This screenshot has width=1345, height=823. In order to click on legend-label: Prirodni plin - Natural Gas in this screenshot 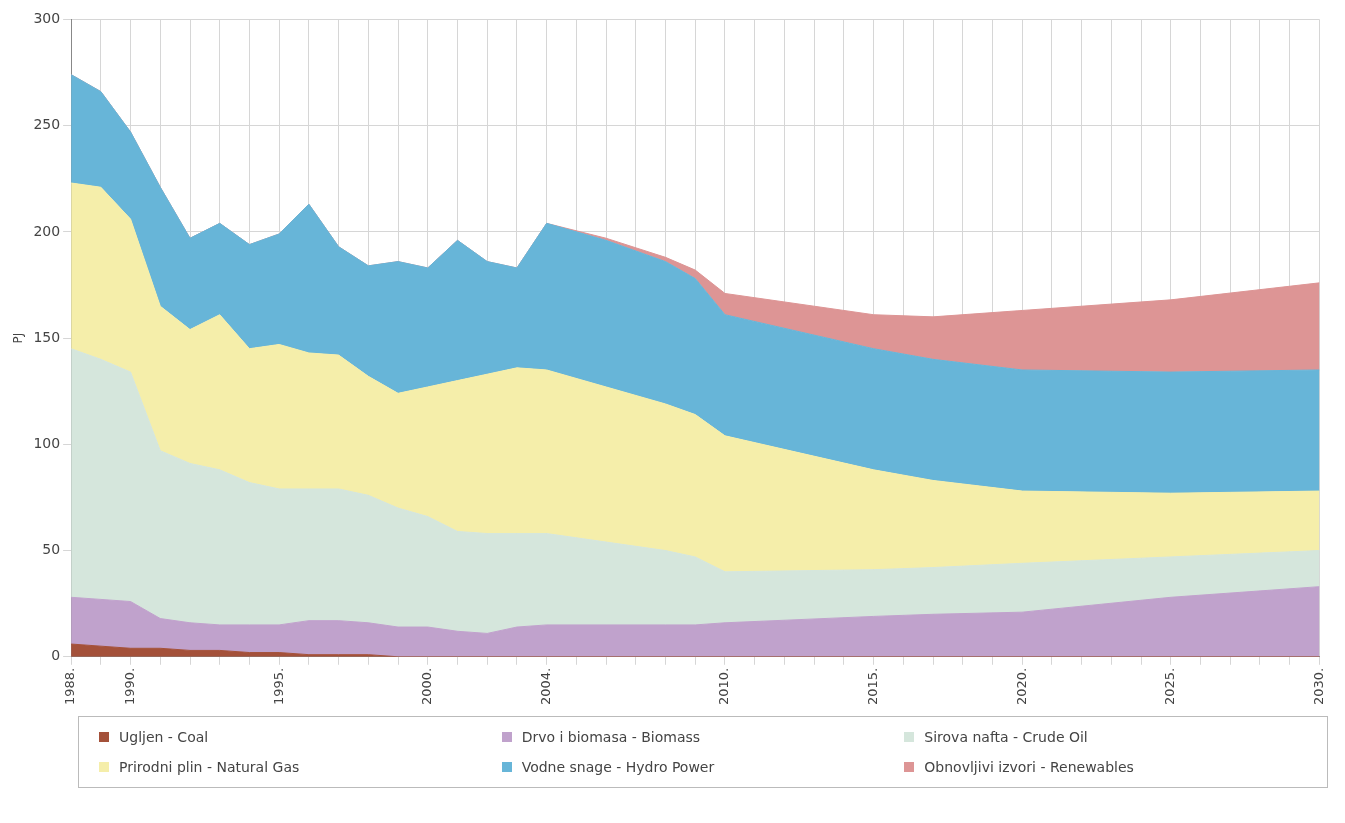, I will do `click(209, 767)`.